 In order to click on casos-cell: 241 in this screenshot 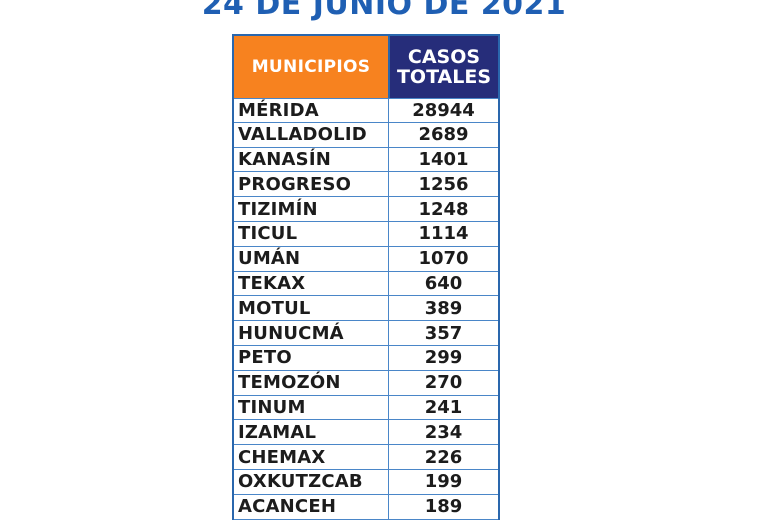, I will do `click(443, 407)`.